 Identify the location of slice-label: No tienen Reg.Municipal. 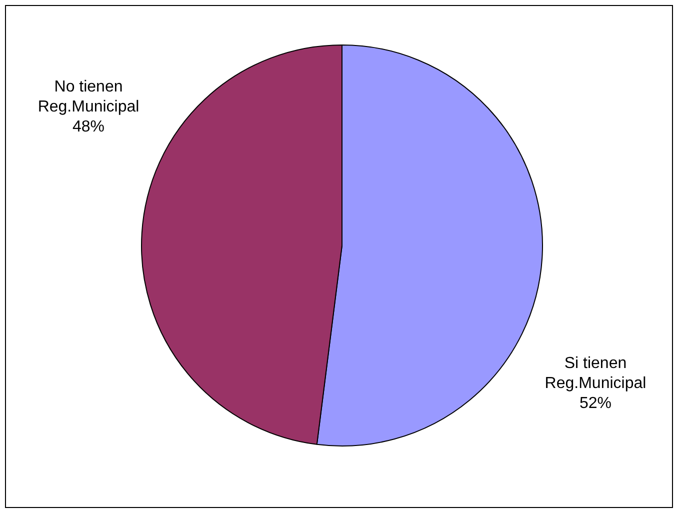
(89, 97).